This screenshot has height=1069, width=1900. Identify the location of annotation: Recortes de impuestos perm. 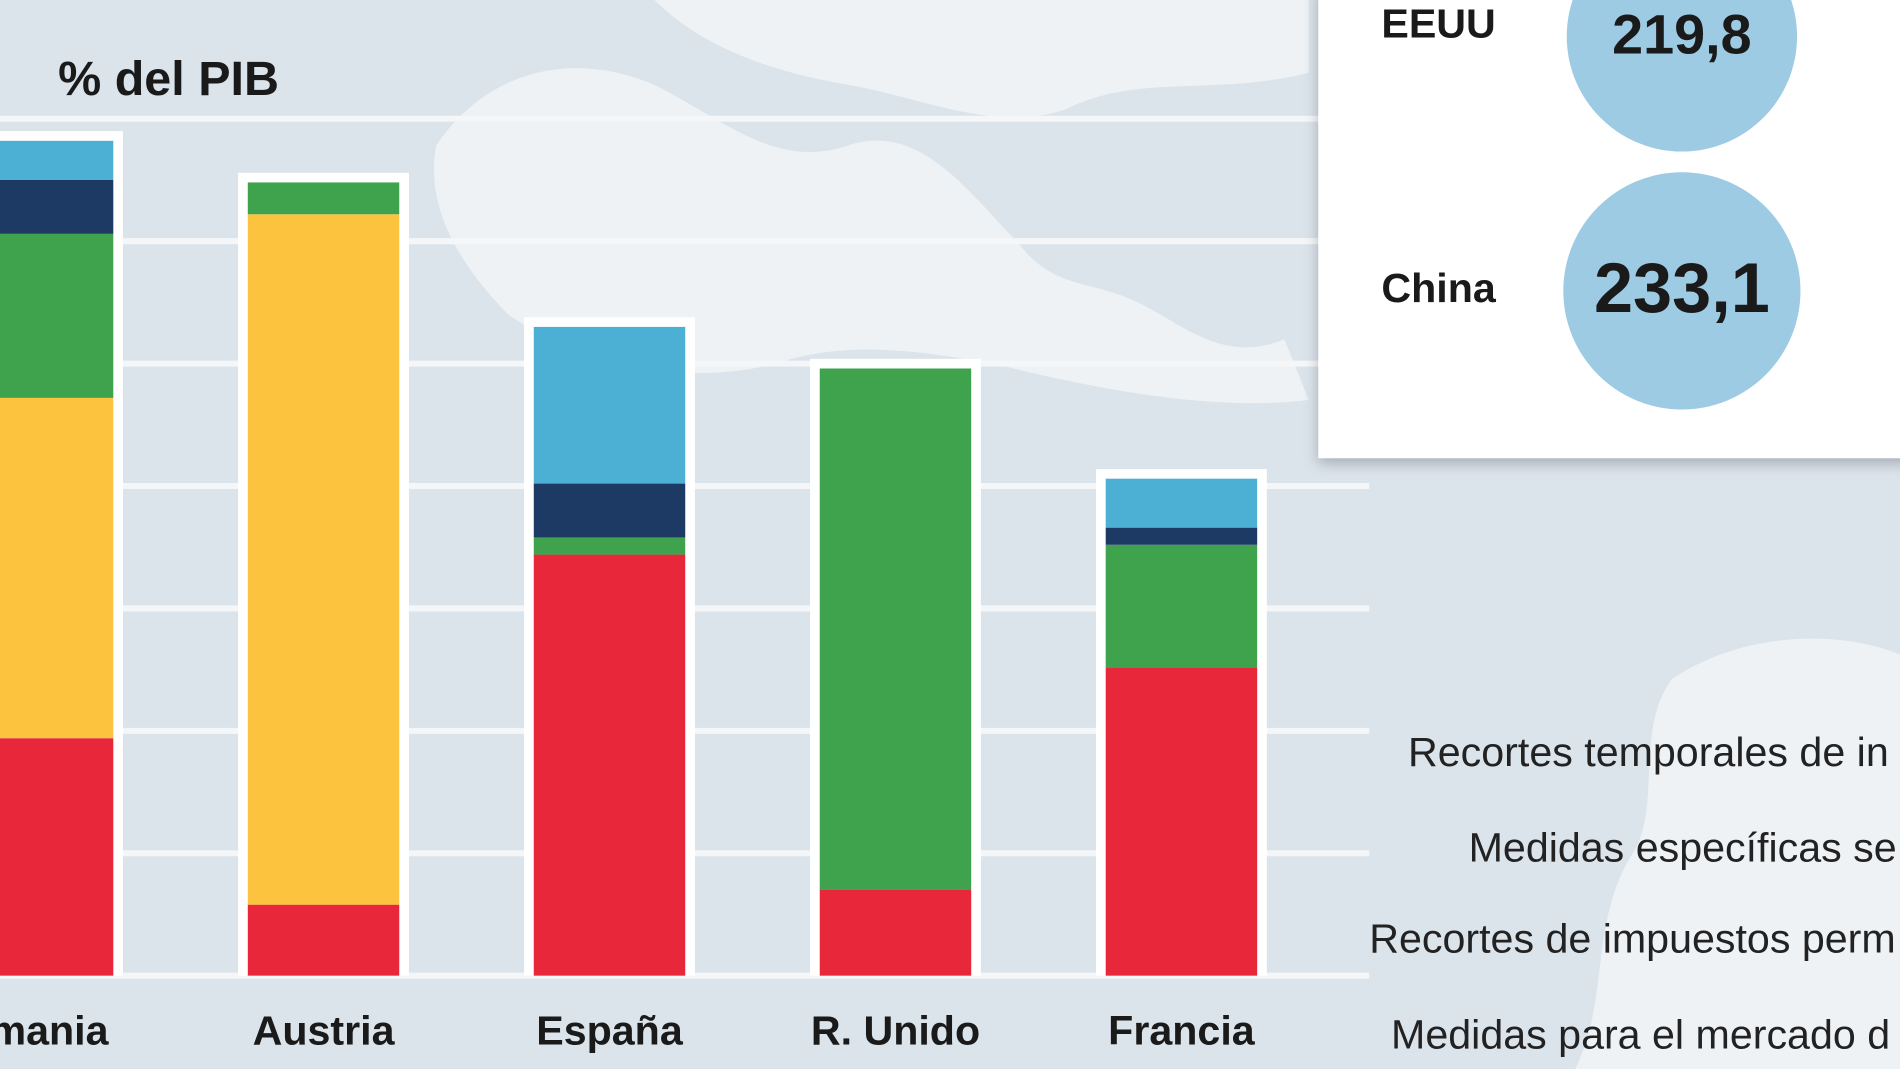
(1632, 939).